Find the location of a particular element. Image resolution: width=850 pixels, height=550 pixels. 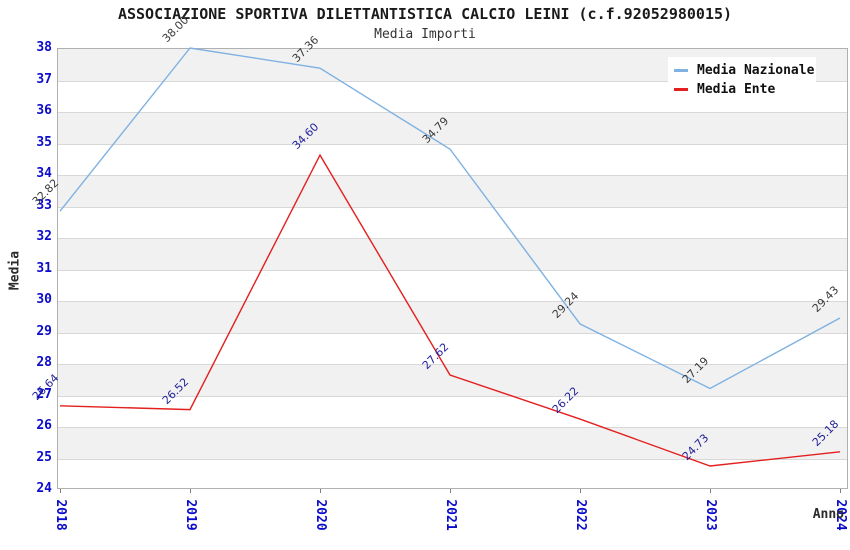

y-tick-label: 34 is located at coordinates (44, 173).